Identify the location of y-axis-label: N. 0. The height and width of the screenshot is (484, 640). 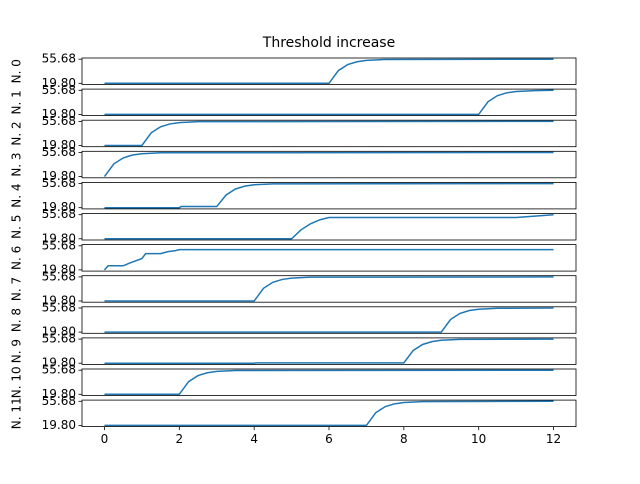
(17, 71).